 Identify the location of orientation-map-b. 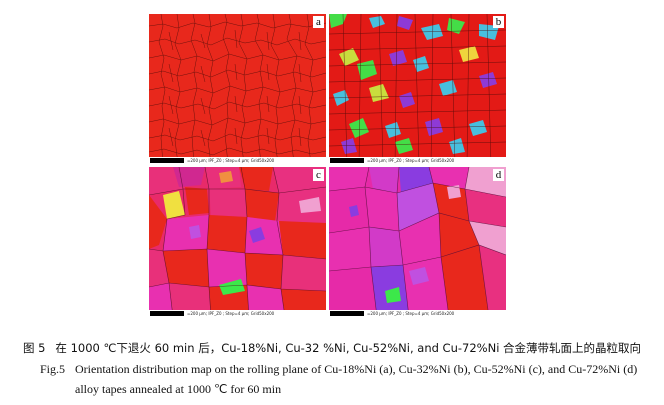
(417, 89).